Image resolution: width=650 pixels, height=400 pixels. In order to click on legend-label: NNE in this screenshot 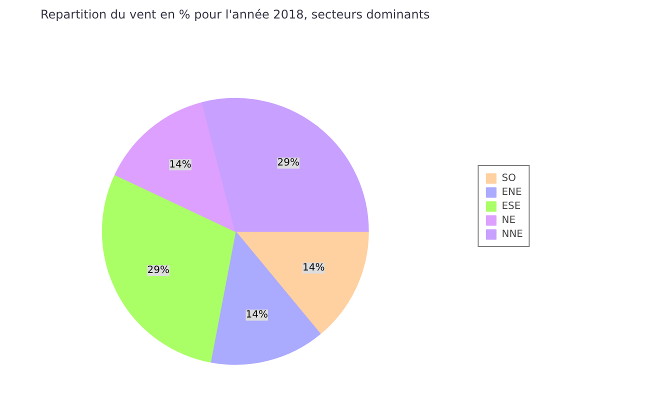, I will do `click(512, 234)`.